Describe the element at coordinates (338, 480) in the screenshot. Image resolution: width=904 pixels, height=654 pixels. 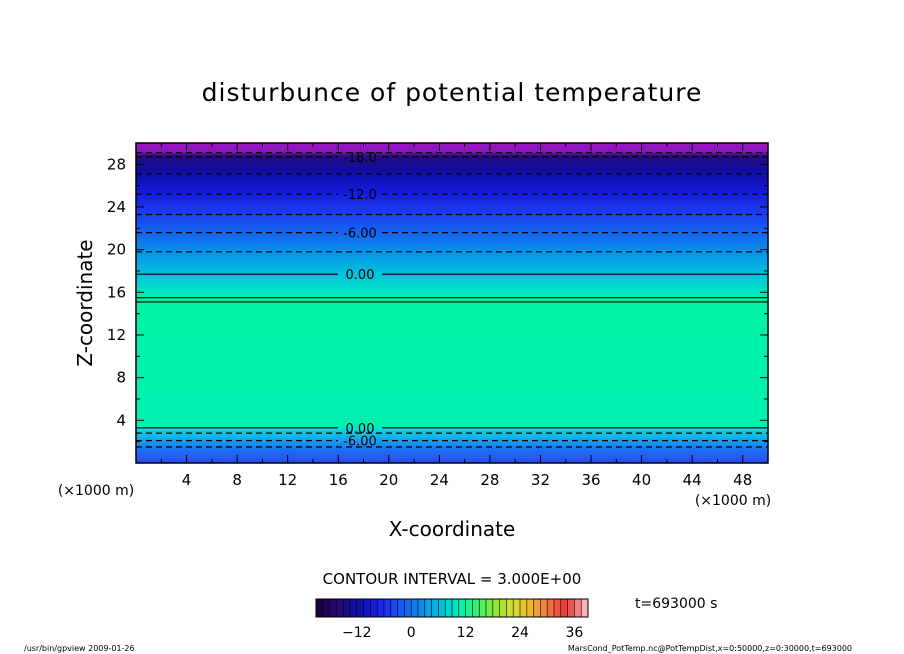
I see `x-tick-label: 16` at that location.